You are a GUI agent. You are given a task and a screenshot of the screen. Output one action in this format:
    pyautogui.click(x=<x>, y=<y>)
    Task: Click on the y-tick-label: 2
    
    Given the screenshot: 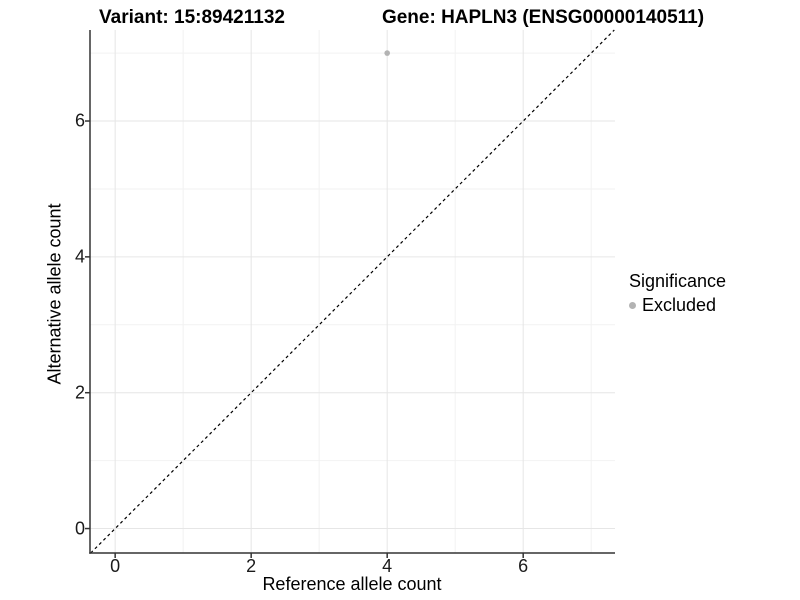 What is the action you would take?
    pyautogui.click(x=79, y=392)
    